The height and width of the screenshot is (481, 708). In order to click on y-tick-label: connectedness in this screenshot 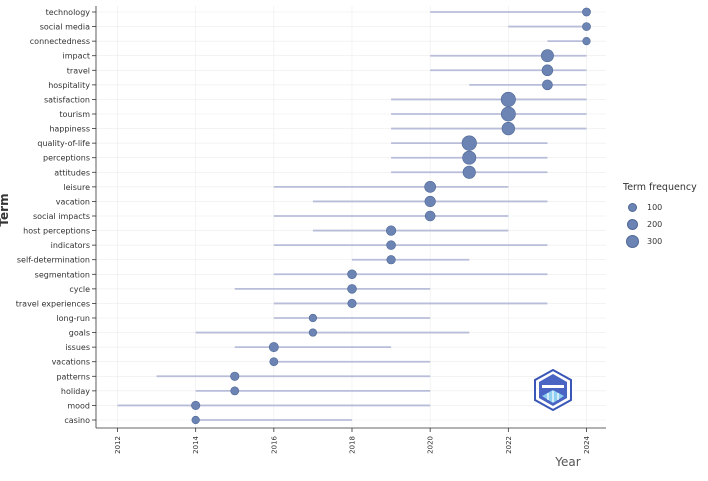, I will do `click(60, 41)`.